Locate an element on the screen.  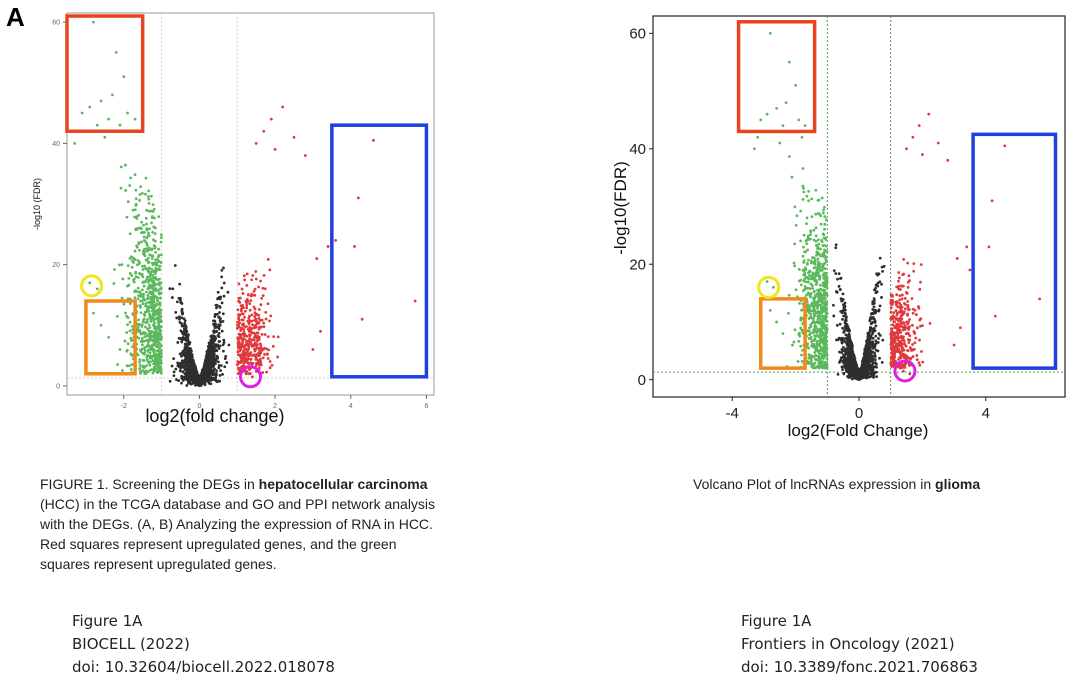
panel-label: A is located at coordinates (15, 17).